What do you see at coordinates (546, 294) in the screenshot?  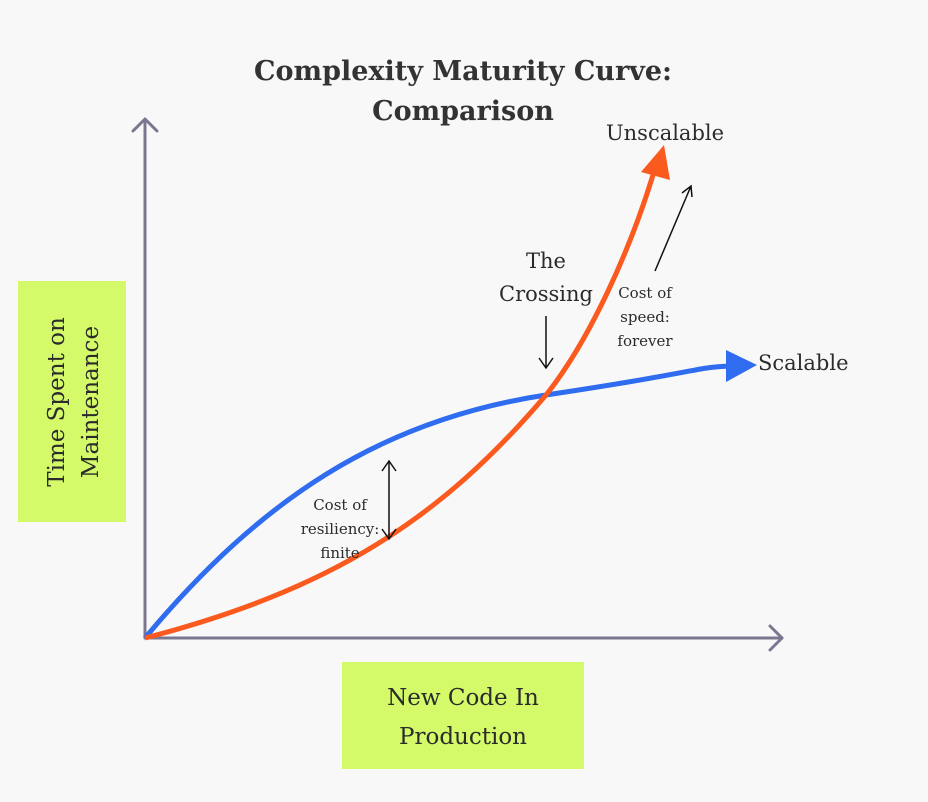 I see `crossing-label: Crossing` at bounding box center [546, 294].